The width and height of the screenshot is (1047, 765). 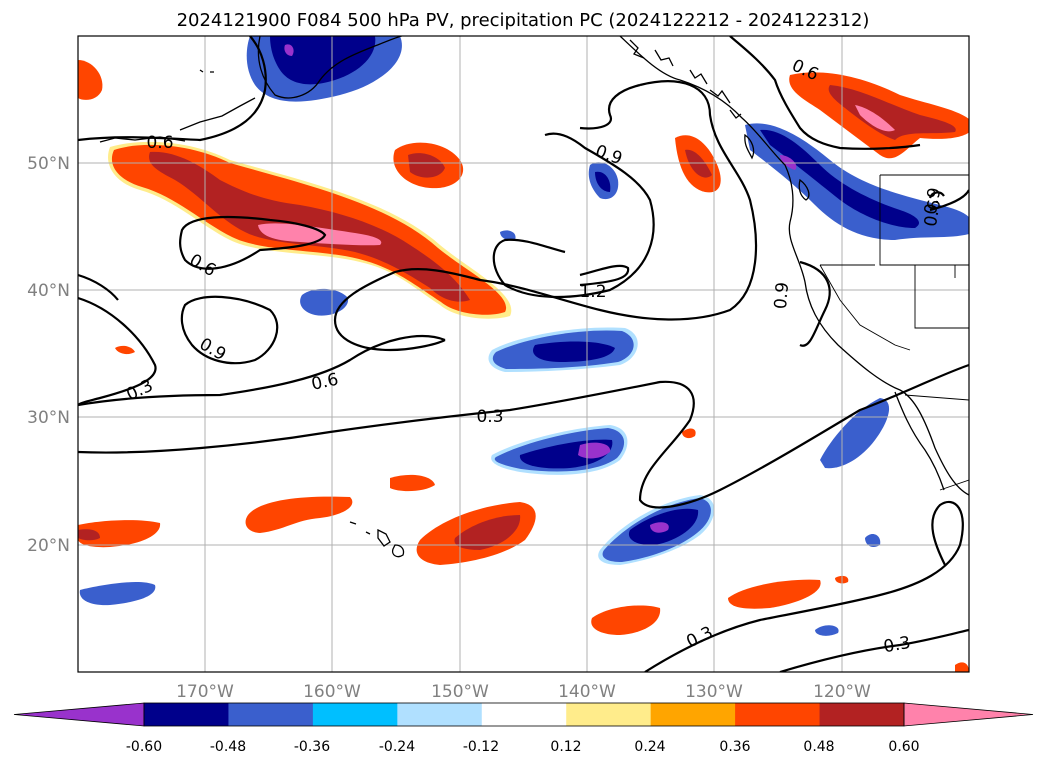 I want to click on colorbar-tick-label: -0.36, so click(x=312, y=747).